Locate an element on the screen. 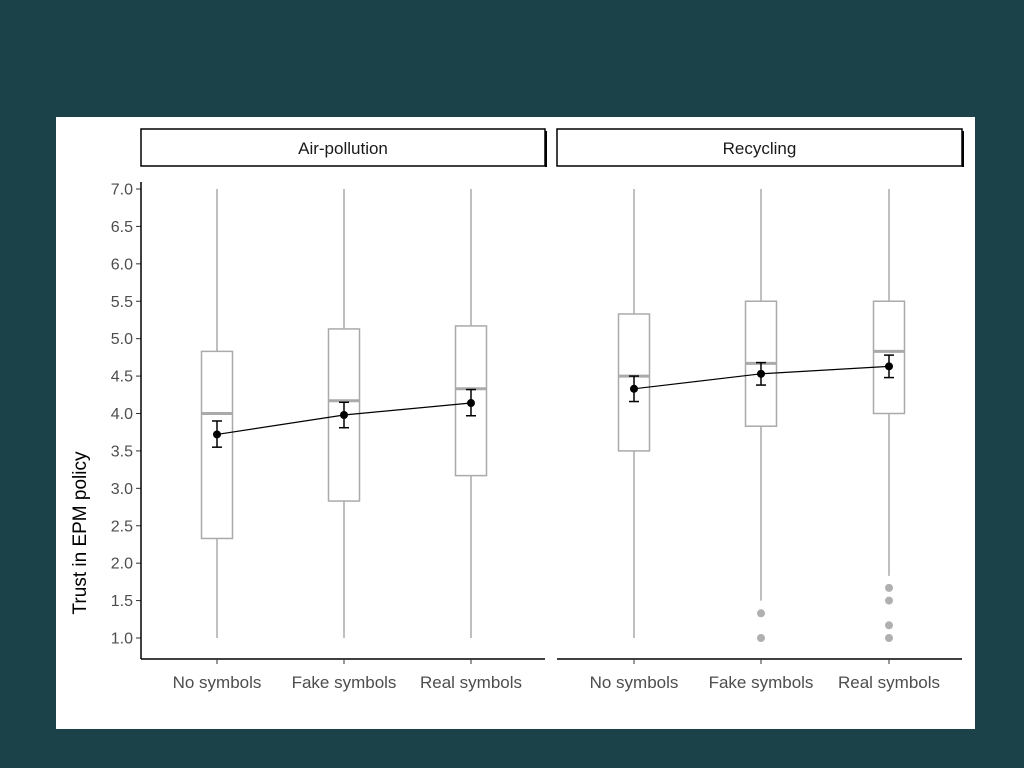 This screenshot has height=768, width=1024. y-tick-label: 6.0 is located at coordinates (122, 264).